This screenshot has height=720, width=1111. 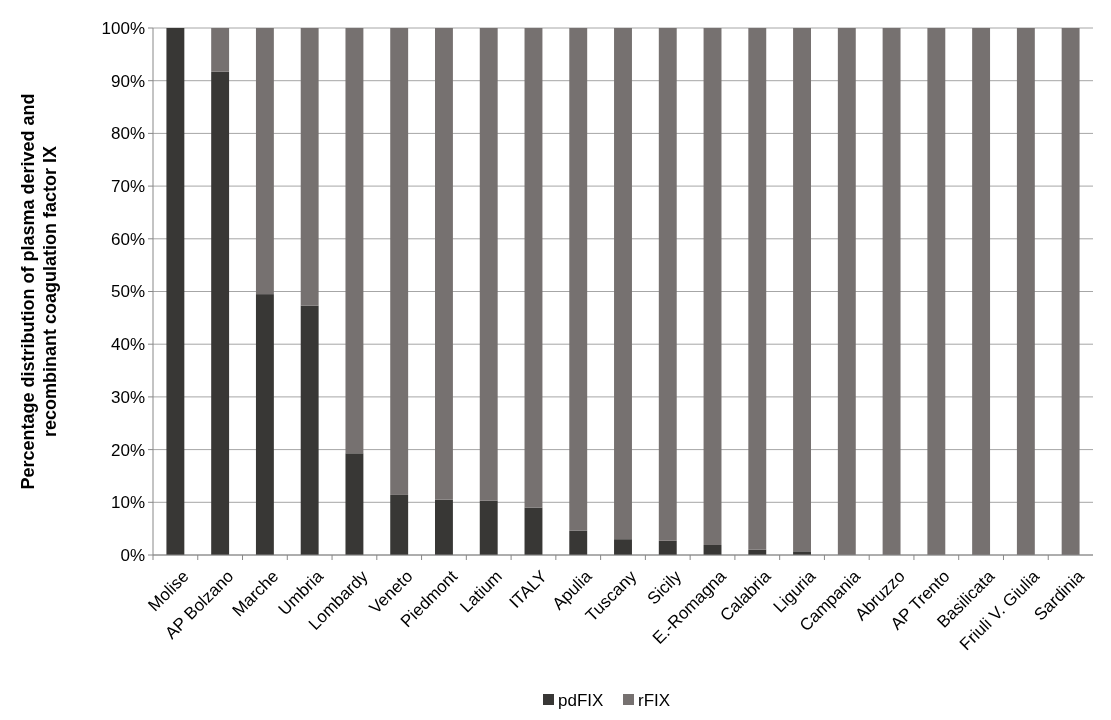 I want to click on y-tick-label: 70%, so click(x=127, y=187).